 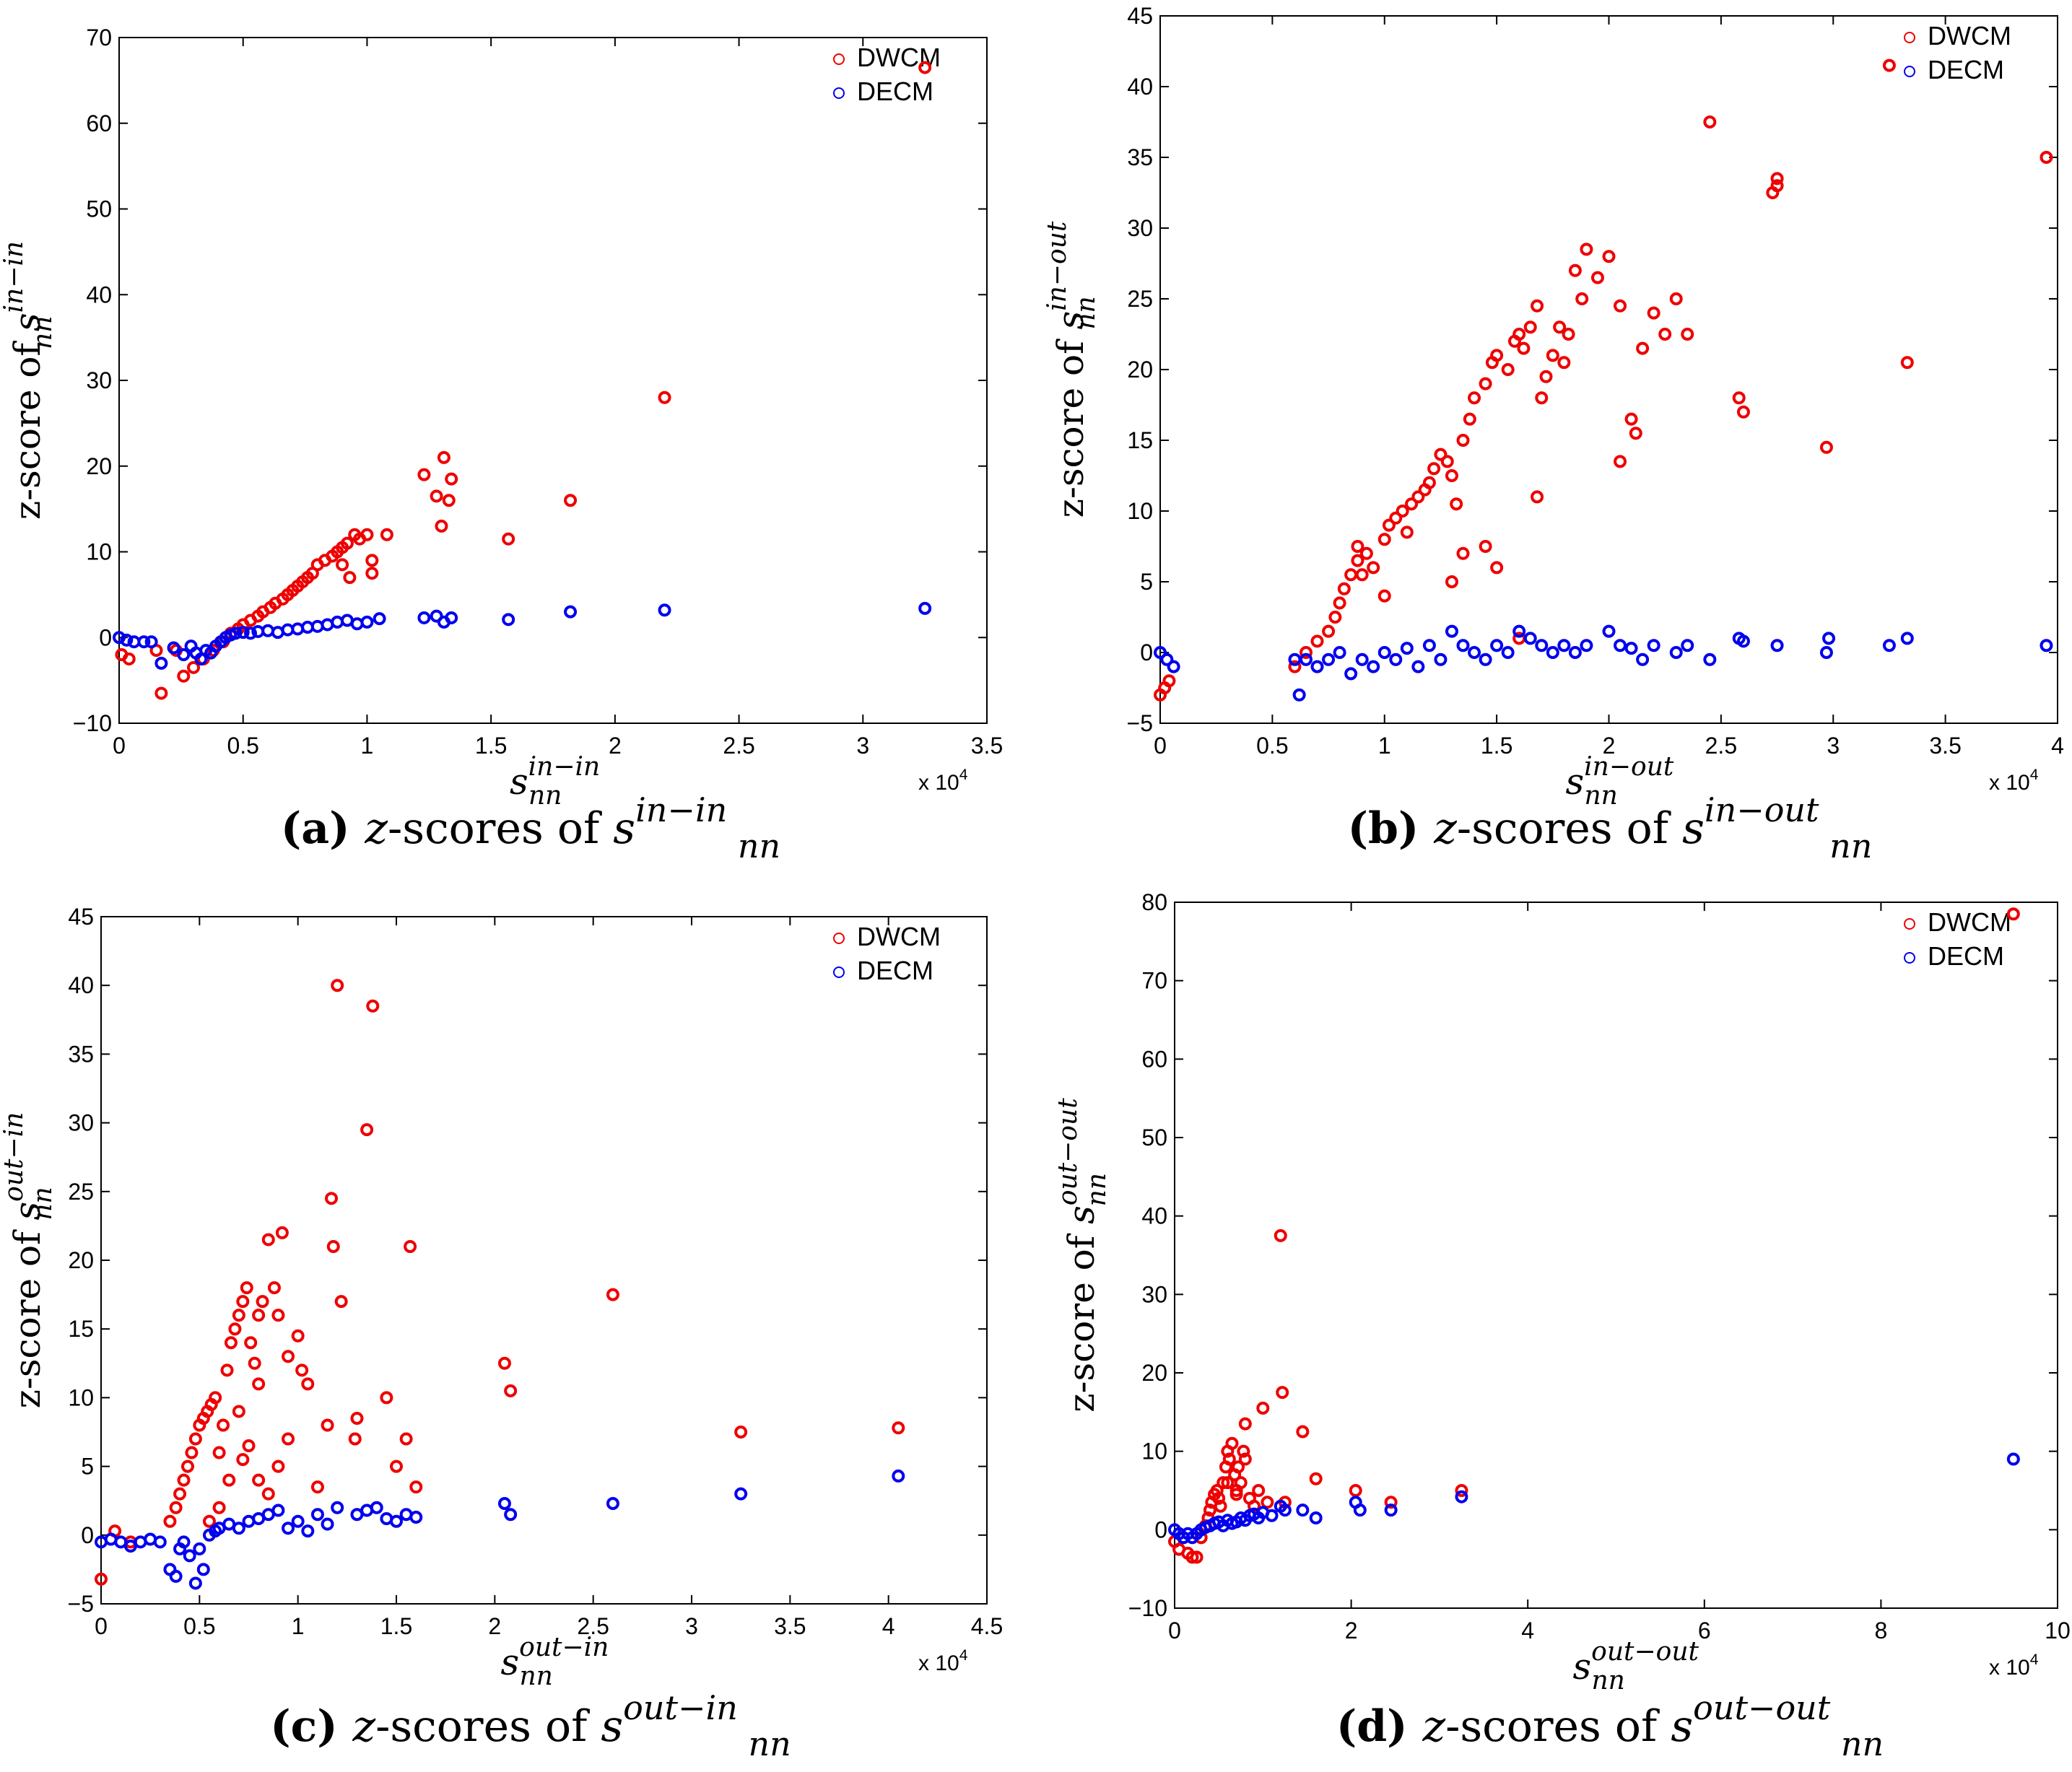 I want to click on x-axis-label-sup: in−out, so click(x=1629, y=767).